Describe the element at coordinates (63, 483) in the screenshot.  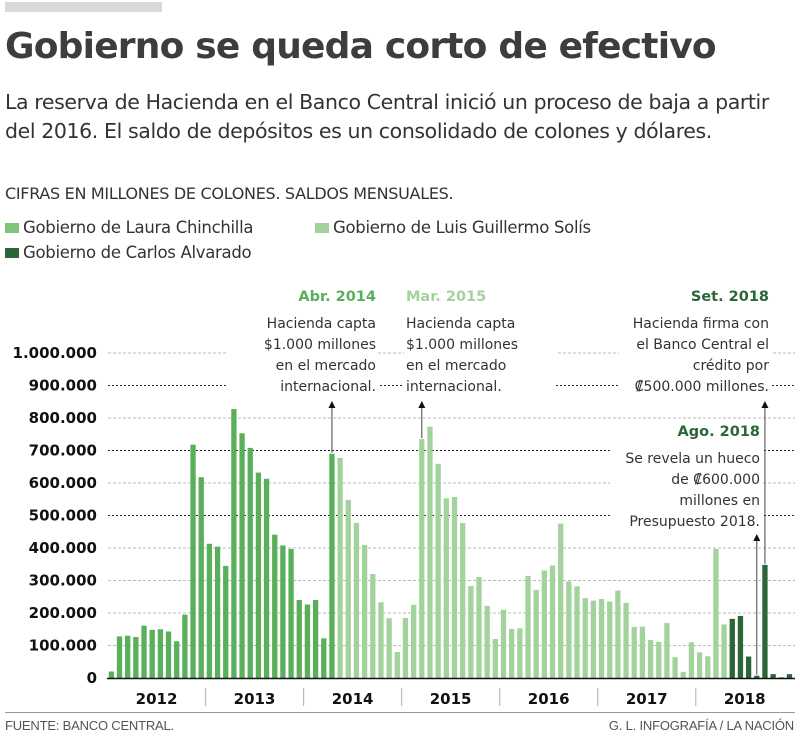
I see `y-tick-label: 600.000` at that location.